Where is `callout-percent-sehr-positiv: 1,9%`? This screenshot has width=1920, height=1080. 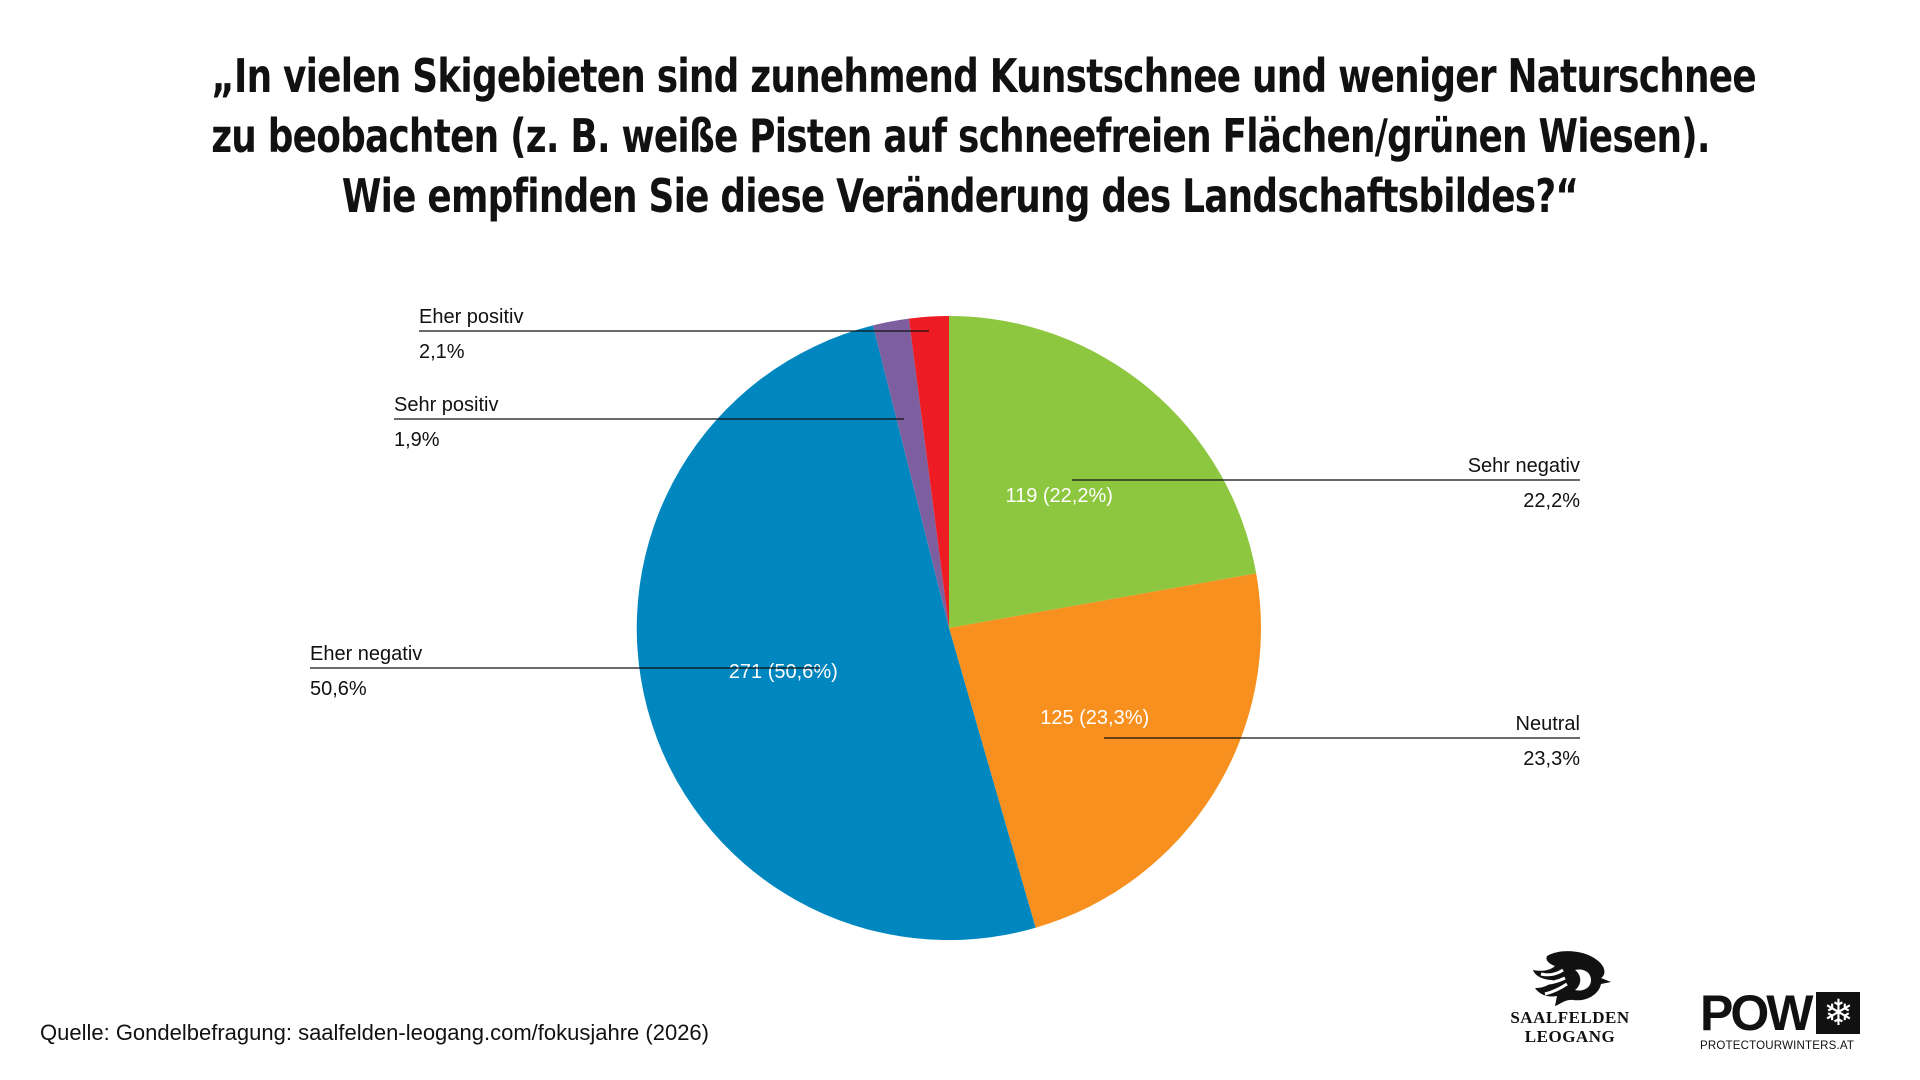 callout-percent-sehr-positiv: 1,9% is located at coordinates (417, 440).